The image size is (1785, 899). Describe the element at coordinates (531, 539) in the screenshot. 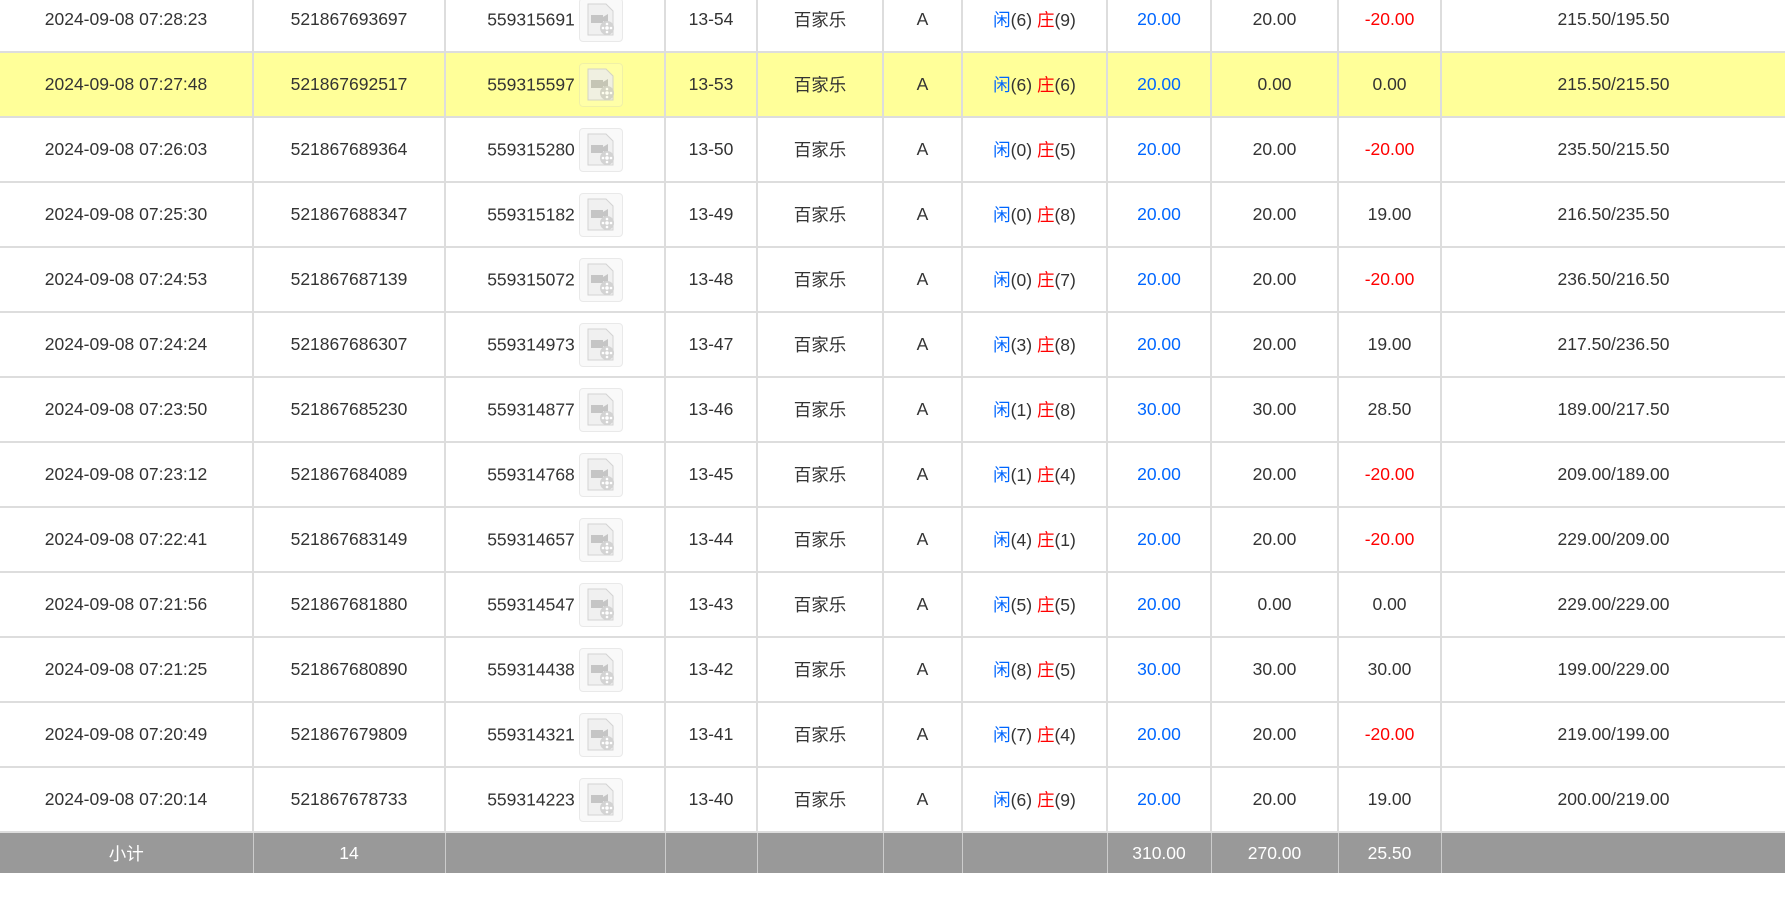

I see `round-number: 559314657` at that location.